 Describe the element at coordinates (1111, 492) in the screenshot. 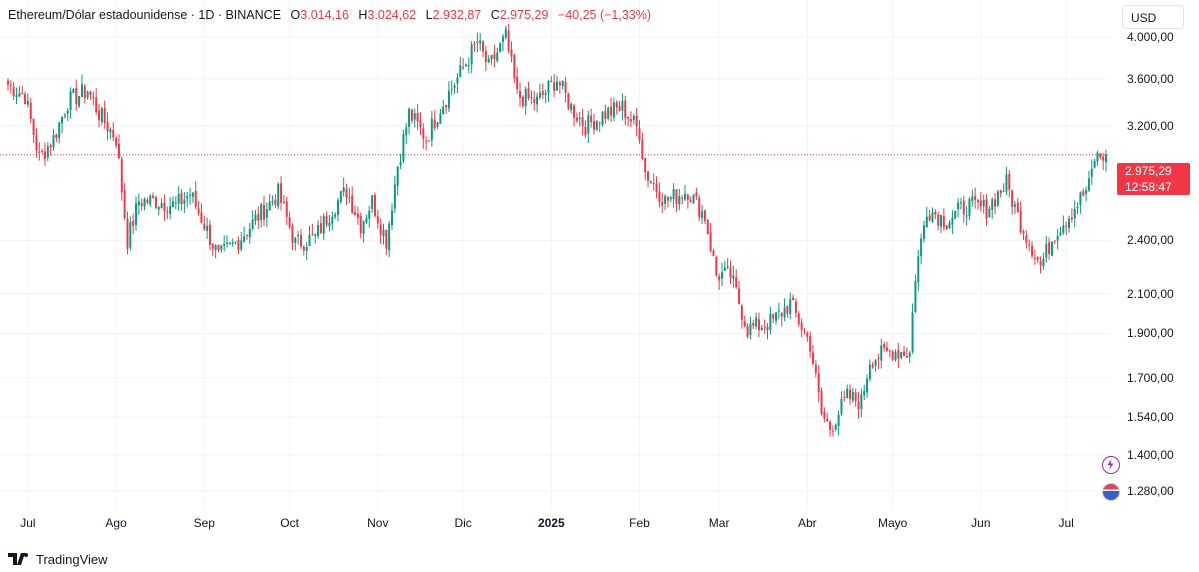

I see `flag-icon` at that location.